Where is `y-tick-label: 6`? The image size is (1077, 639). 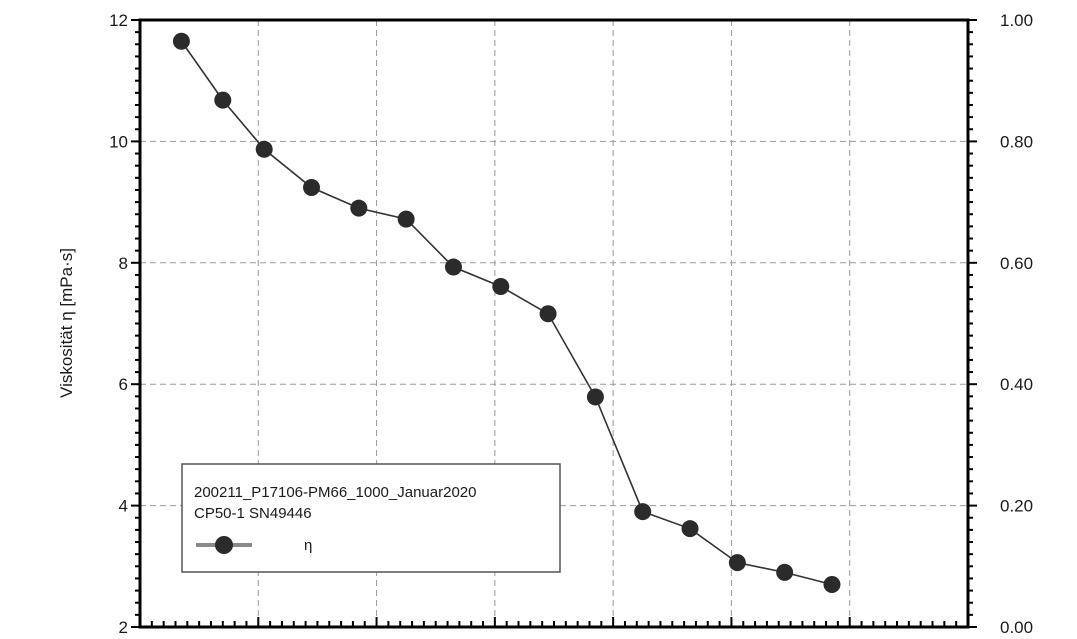
y-tick-label: 6 is located at coordinates (123, 384).